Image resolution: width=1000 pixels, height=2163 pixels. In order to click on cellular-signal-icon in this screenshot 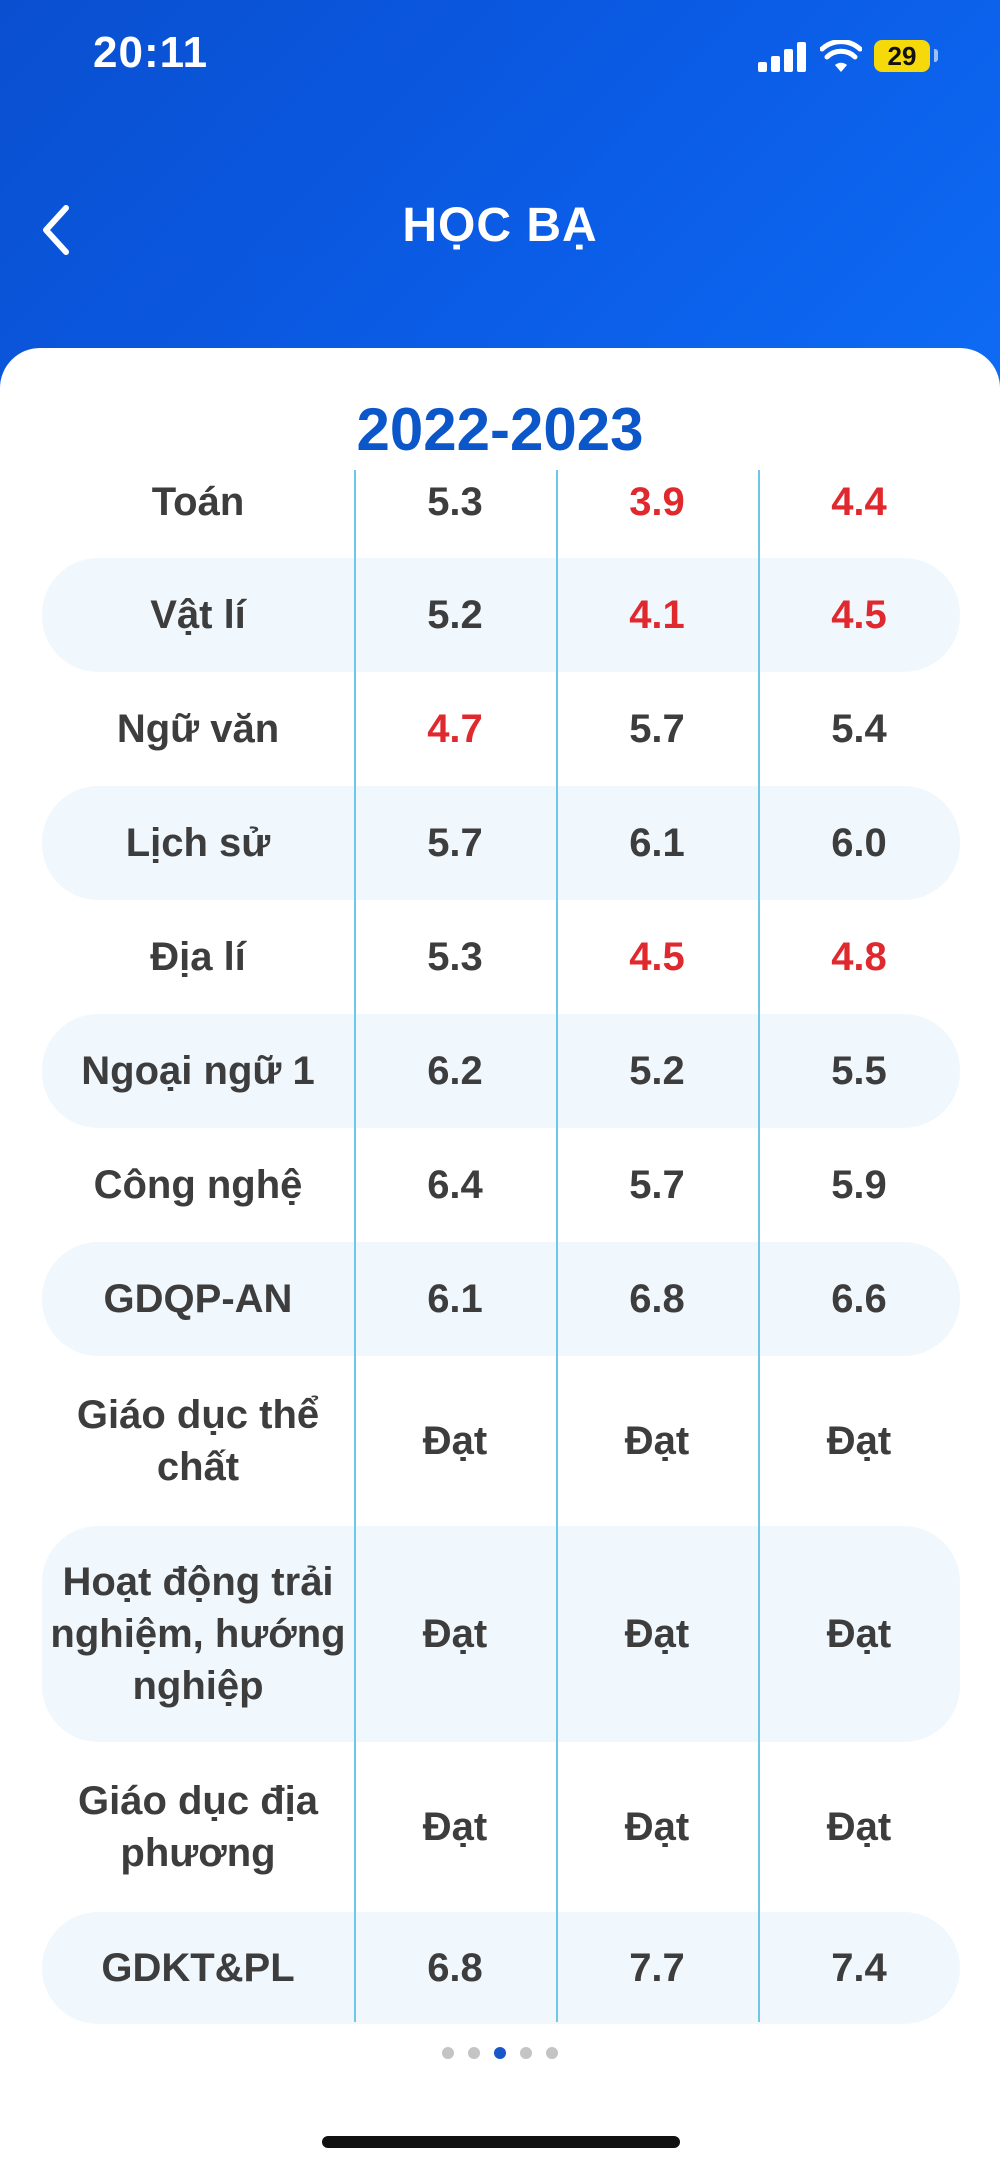, I will do `click(783, 57)`.